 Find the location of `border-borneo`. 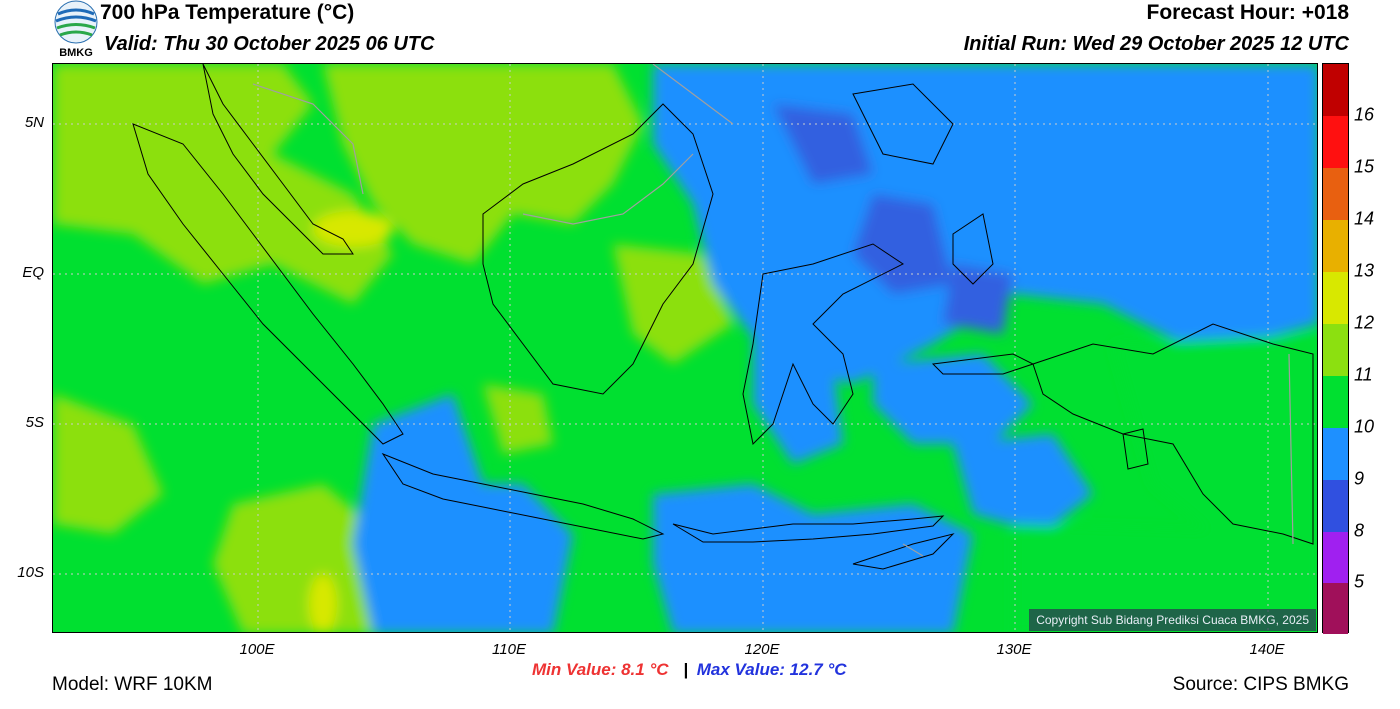

border-borneo is located at coordinates (608, 189).